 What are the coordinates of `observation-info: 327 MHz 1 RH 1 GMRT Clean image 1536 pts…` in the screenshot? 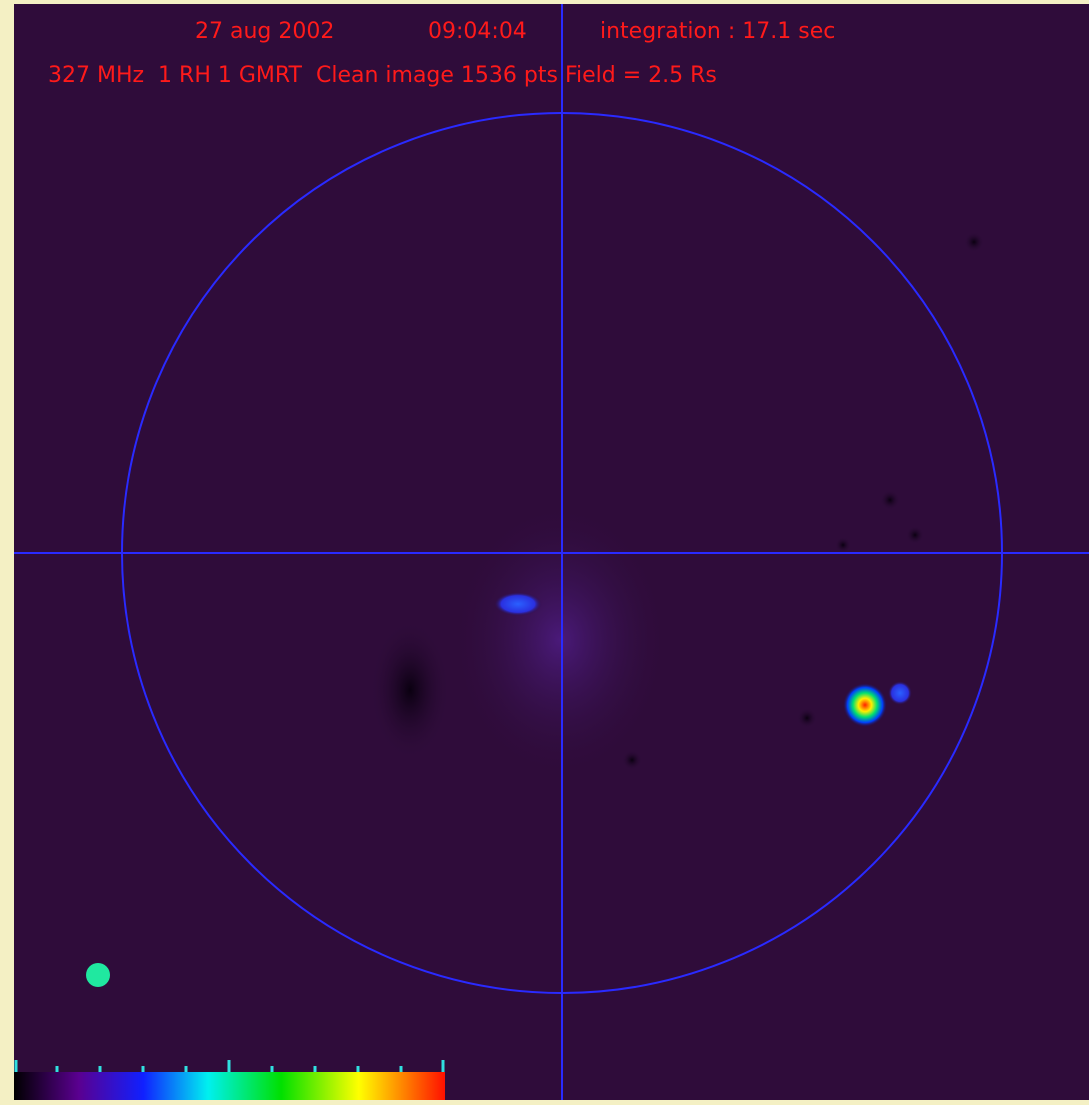 It's located at (382, 75).